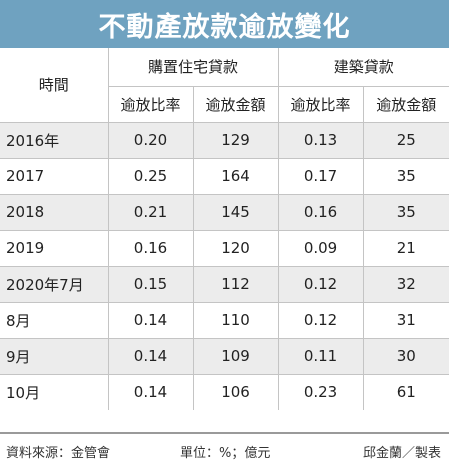 The height and width of the screenshot is (467, 449). What do you see at coordinates (54, 319) in the screenshot?
I see `row-label: 8月` at bounding box center [54, 319].